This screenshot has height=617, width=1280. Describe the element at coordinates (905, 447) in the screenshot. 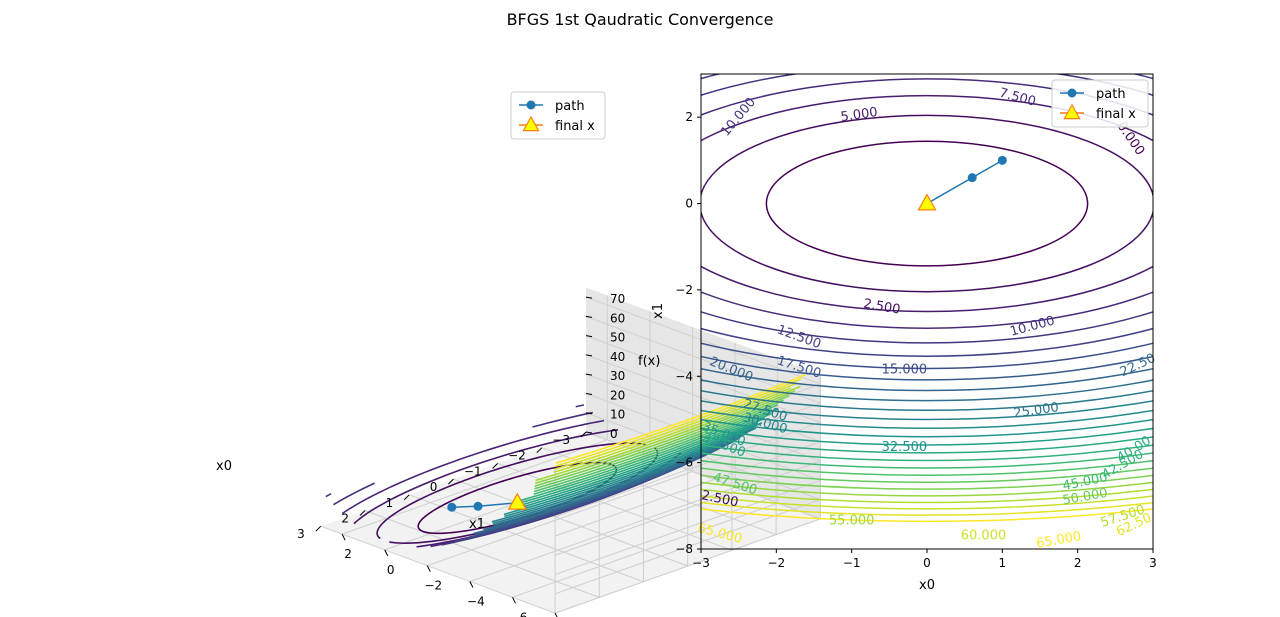

I see `contour-label: 32.500` at that location.